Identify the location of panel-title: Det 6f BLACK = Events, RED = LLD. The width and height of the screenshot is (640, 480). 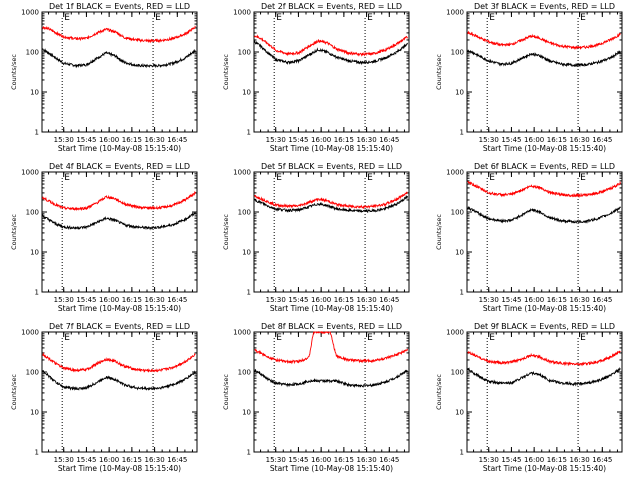
(544, 166).